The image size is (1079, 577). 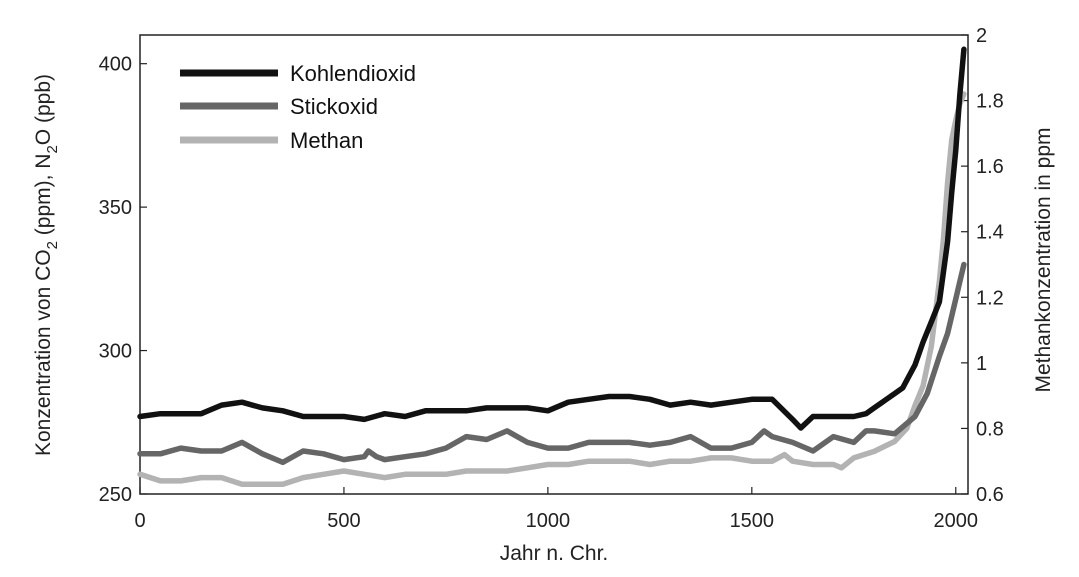 I want to click on y-right-tick-label: 1.2, so click(x=990, y=298).